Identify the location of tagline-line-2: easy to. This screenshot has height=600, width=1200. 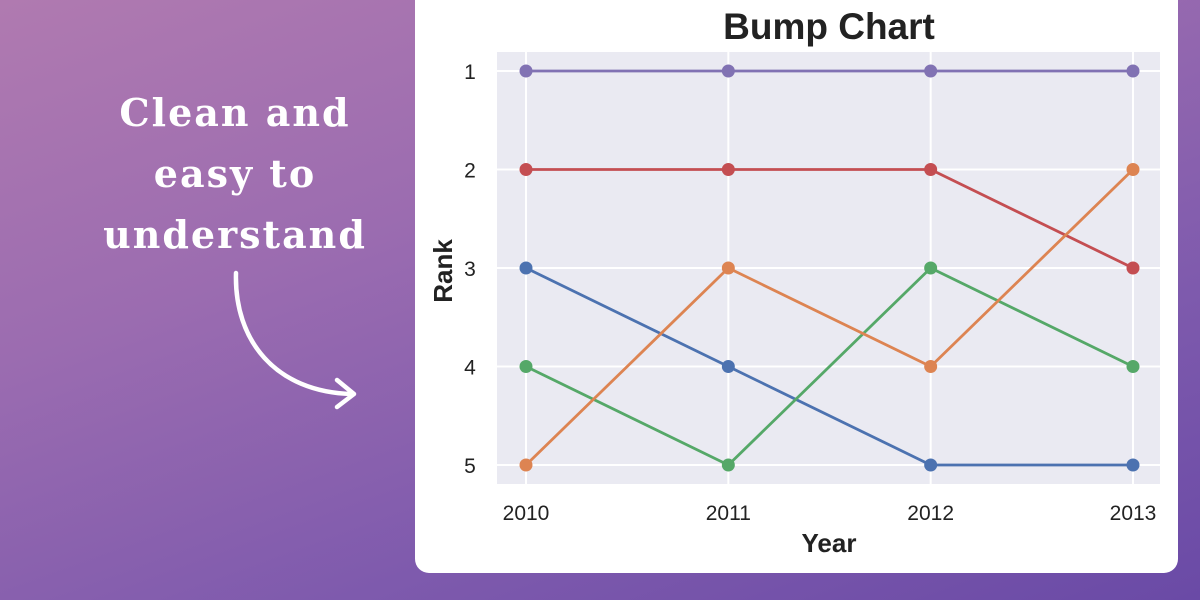
(235, 173).